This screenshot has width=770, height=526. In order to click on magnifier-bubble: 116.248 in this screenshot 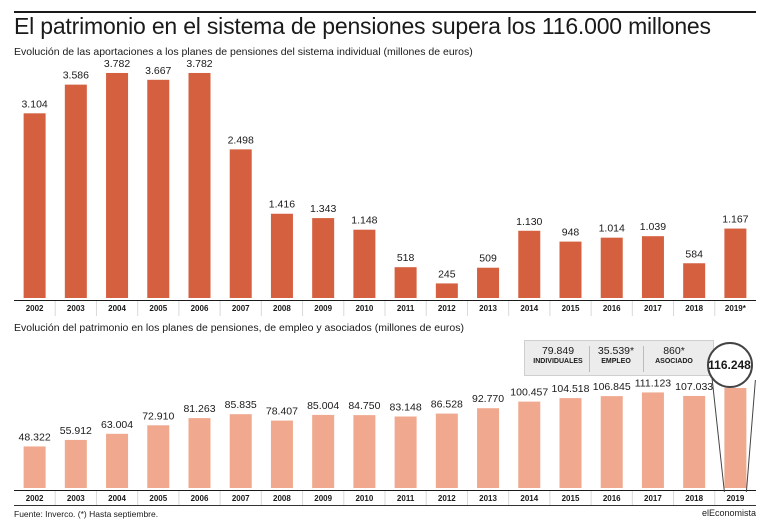, I will do `click(730, 365)`.